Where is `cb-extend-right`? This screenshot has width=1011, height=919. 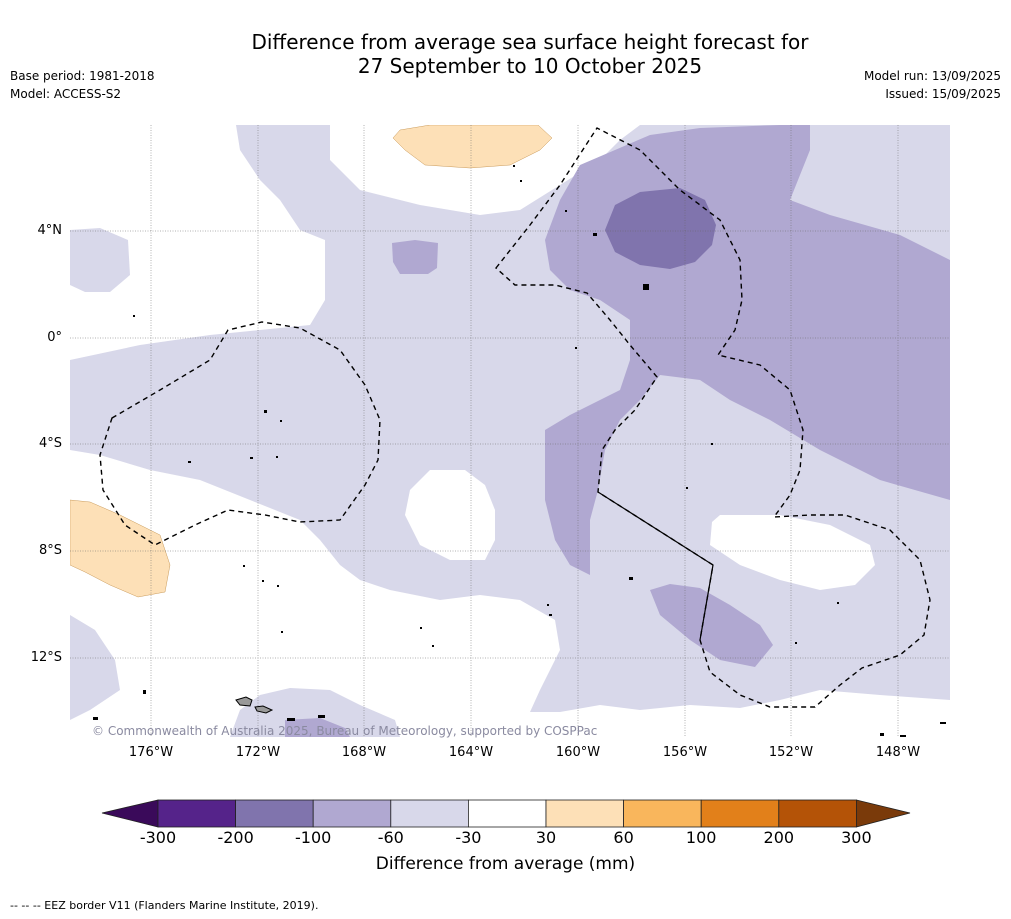 cb-extend-right is located at coordinates (883, 813).